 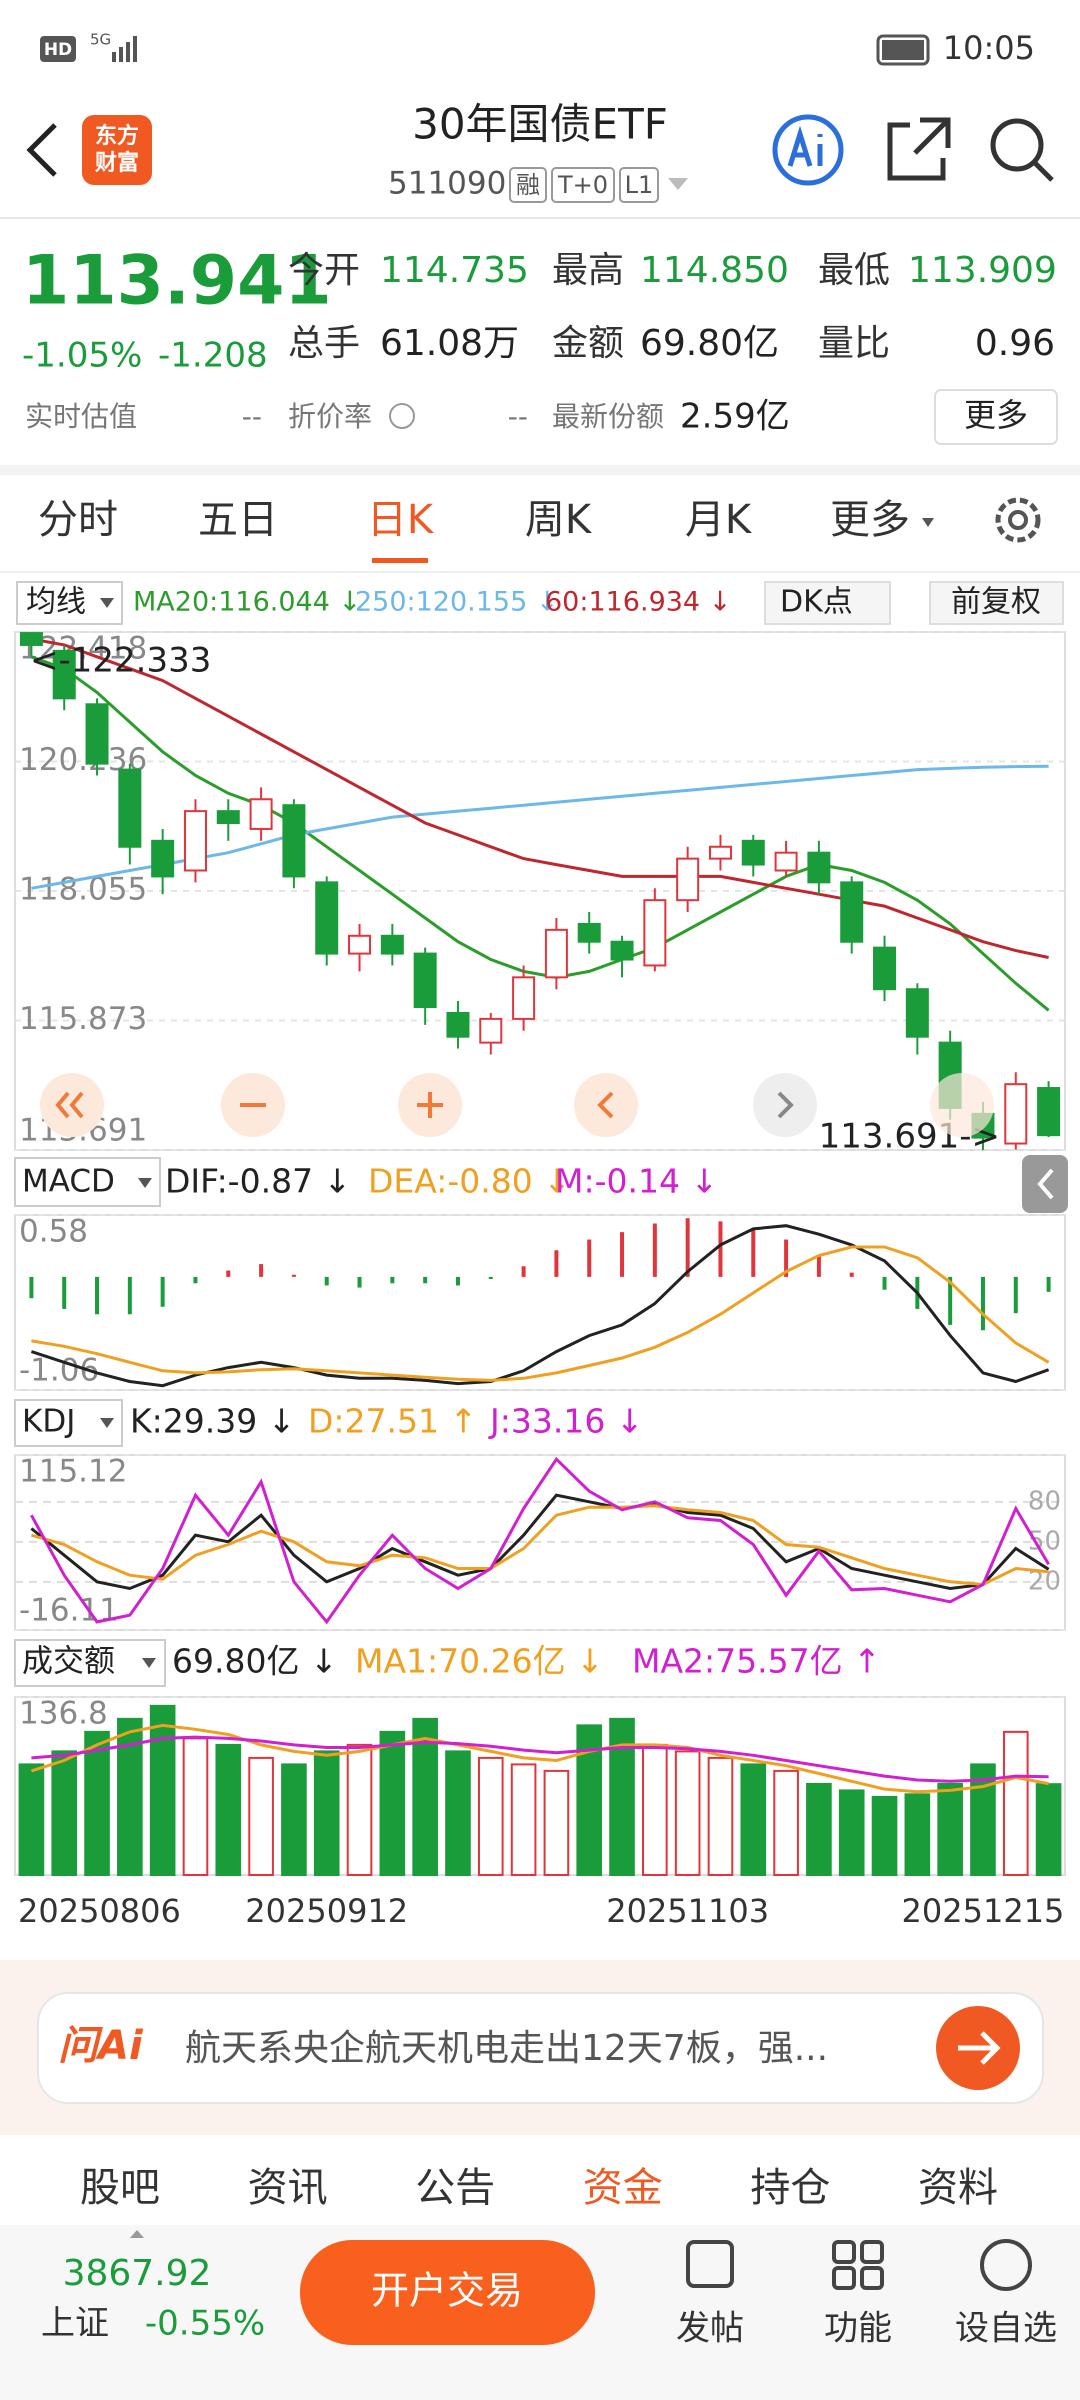 I want to click on period-tab: 更多, so click(x=870, y=520).